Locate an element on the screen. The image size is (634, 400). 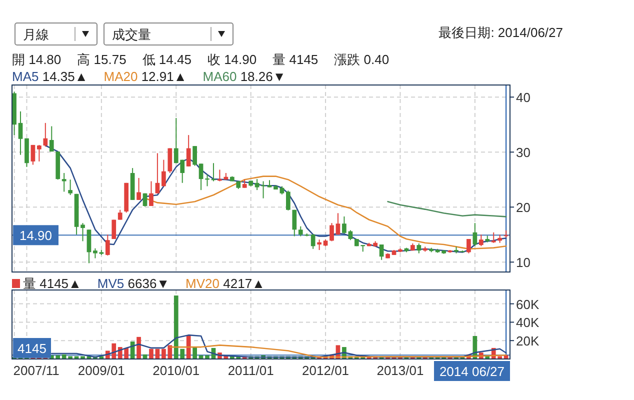
x-tick-label: 2009/01 is located at coordinates (101, 370).